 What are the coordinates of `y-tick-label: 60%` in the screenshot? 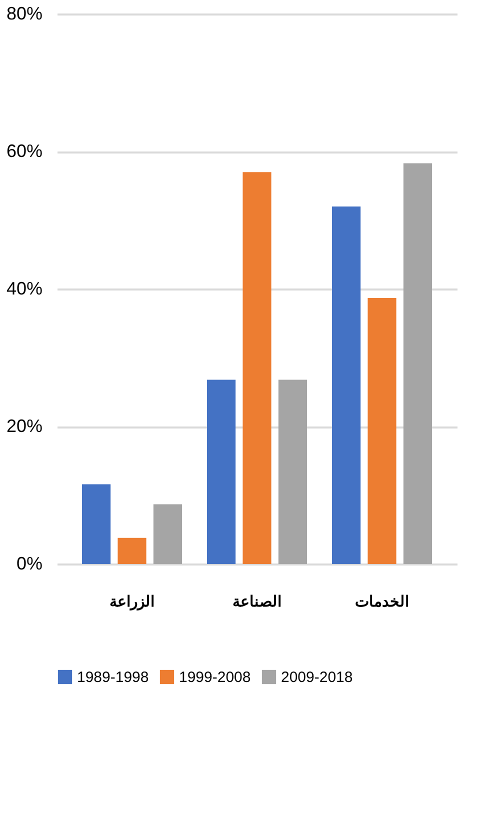 It's located at (24, 151).